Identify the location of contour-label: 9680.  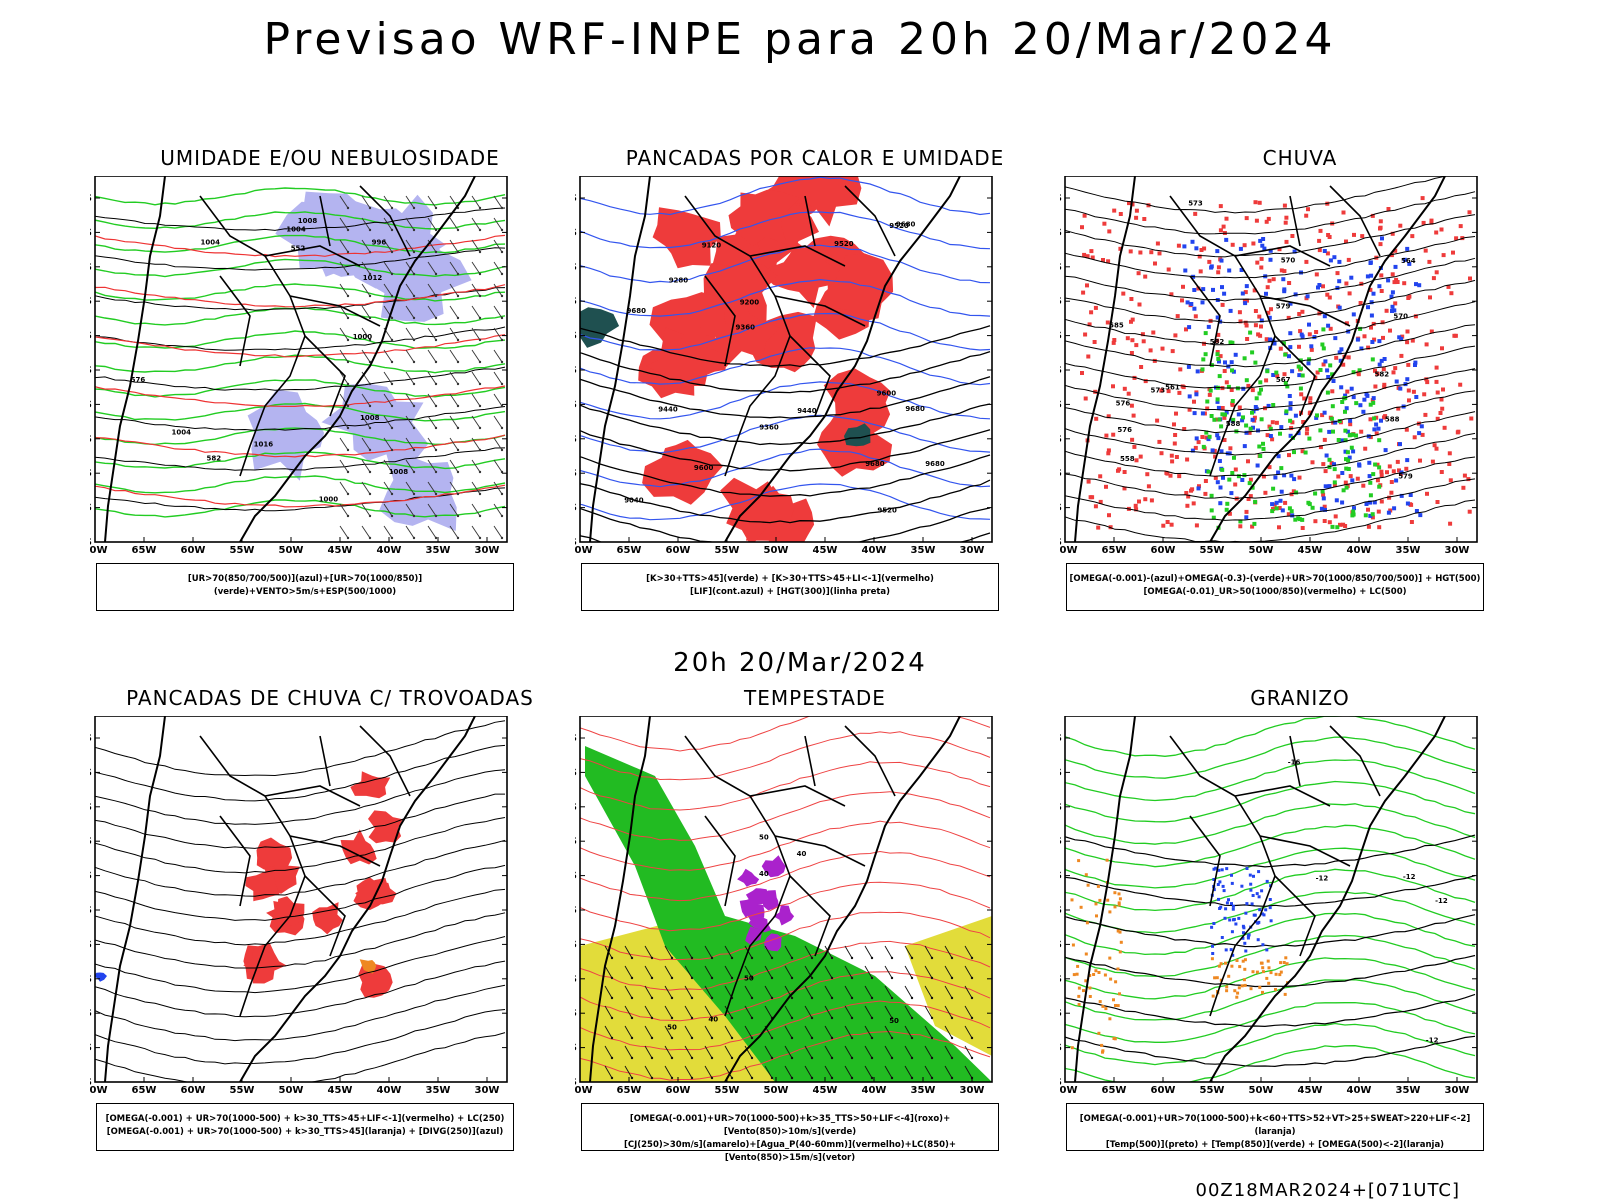
(935, 464).